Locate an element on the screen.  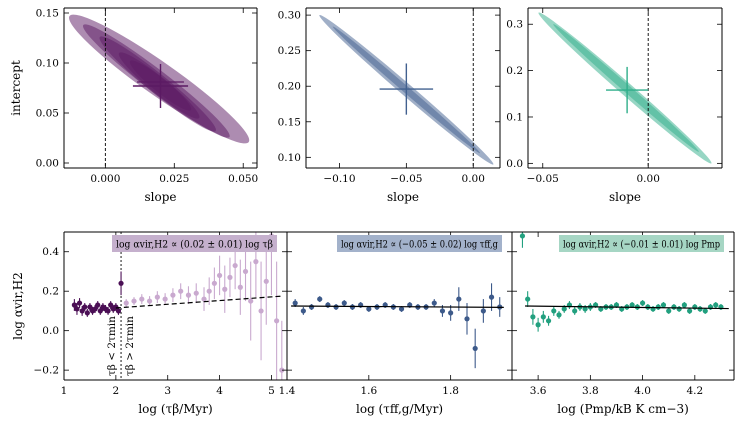
legend-box: log αvir,H2 ∝ (−0.05 ± 0.02) log τff,g is located at coordinates (419, 243).